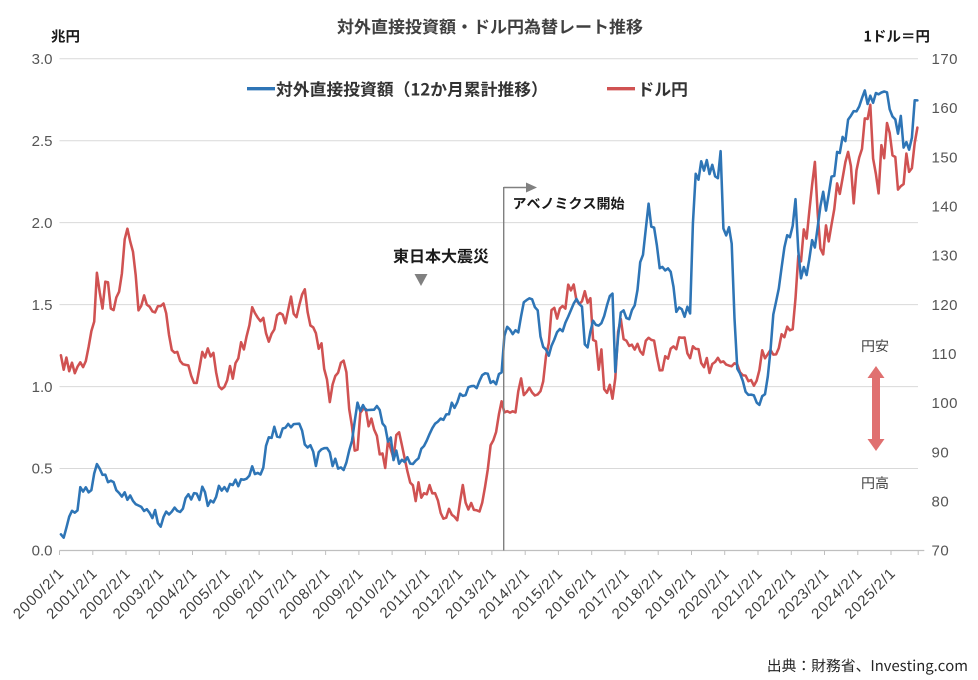 The height and width of the screenshot is (680, 978). What do you see at coordinates (42, 59) in the screenshot?
I see `svg-text: 3.0` at bounding box center [42, 59].